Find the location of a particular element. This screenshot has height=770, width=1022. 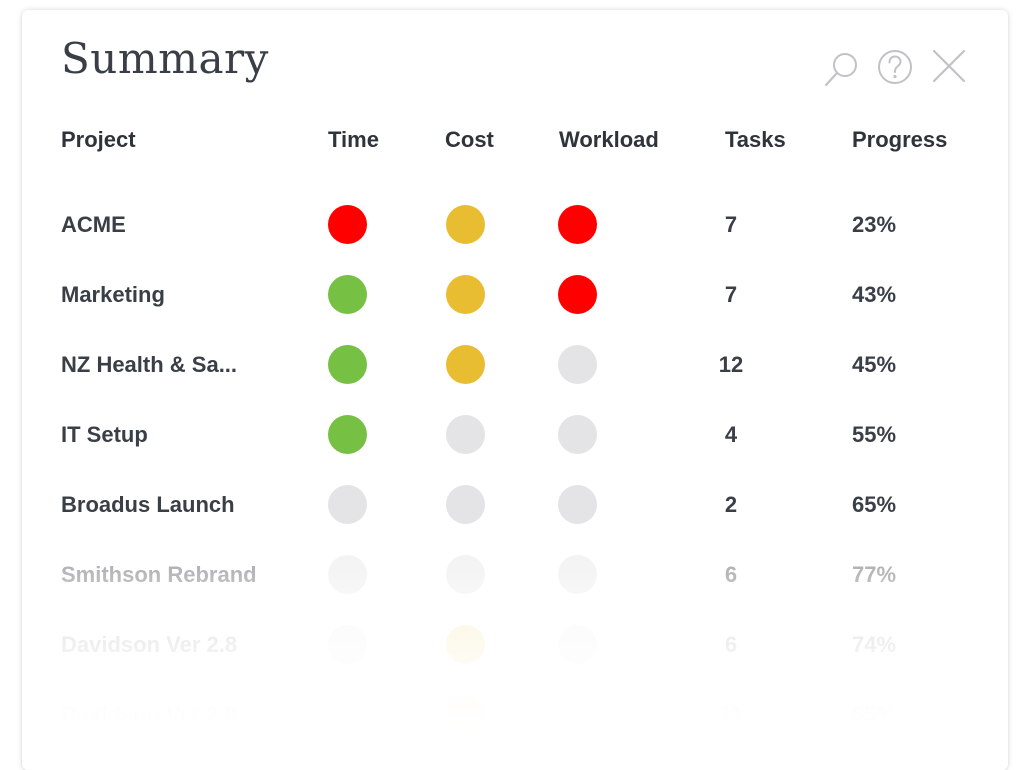

task-count: 11 is located at coordinates (731, 714).